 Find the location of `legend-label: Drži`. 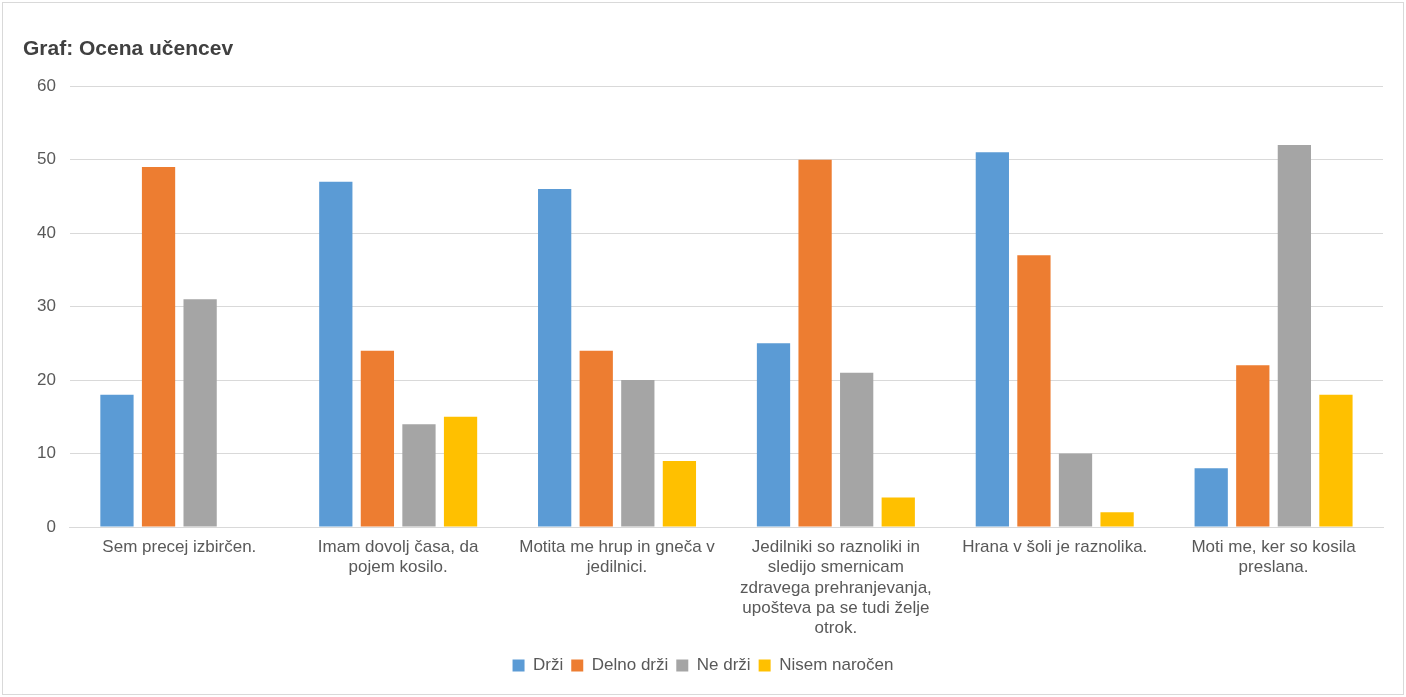

legend-label: Drži is located at coordinates (548, 665).